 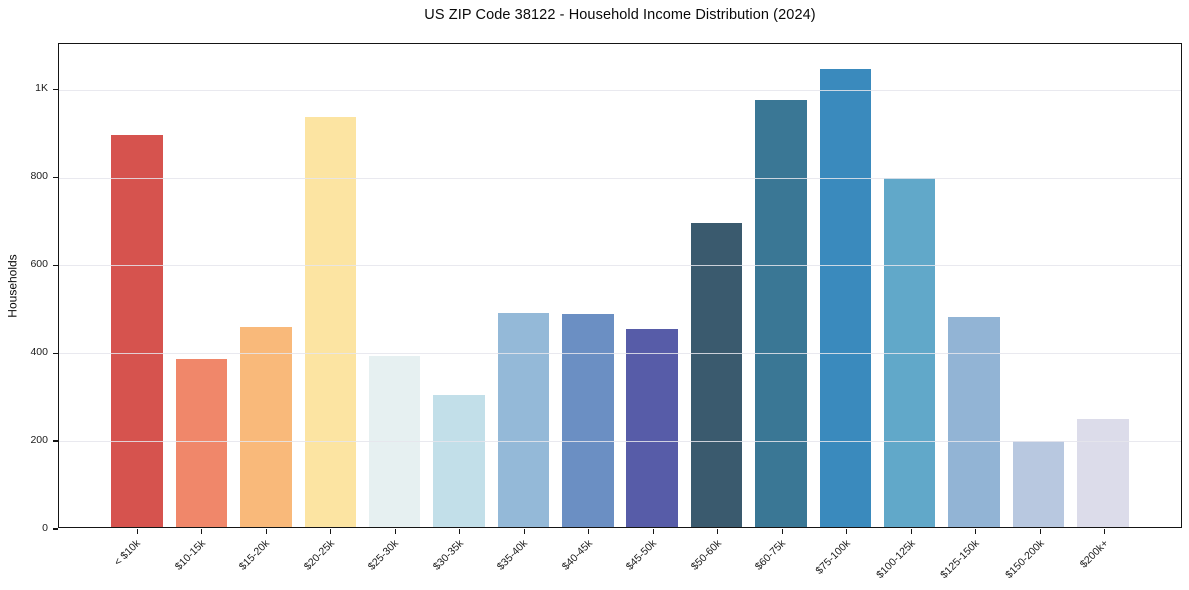 I want to click on y-tick-label: 200, so click(x=39, y=439).